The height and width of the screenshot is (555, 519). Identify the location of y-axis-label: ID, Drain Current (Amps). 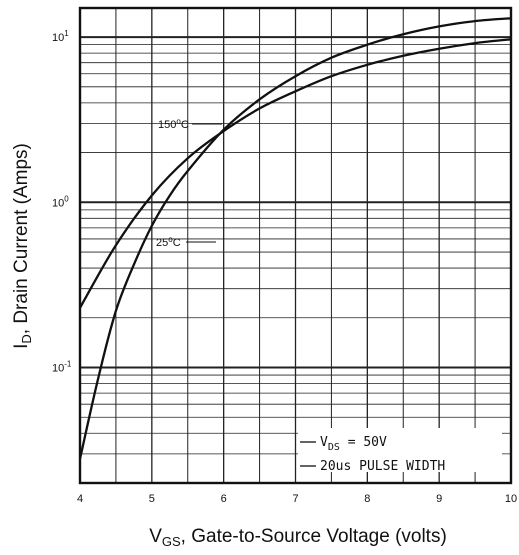
(22, 246).